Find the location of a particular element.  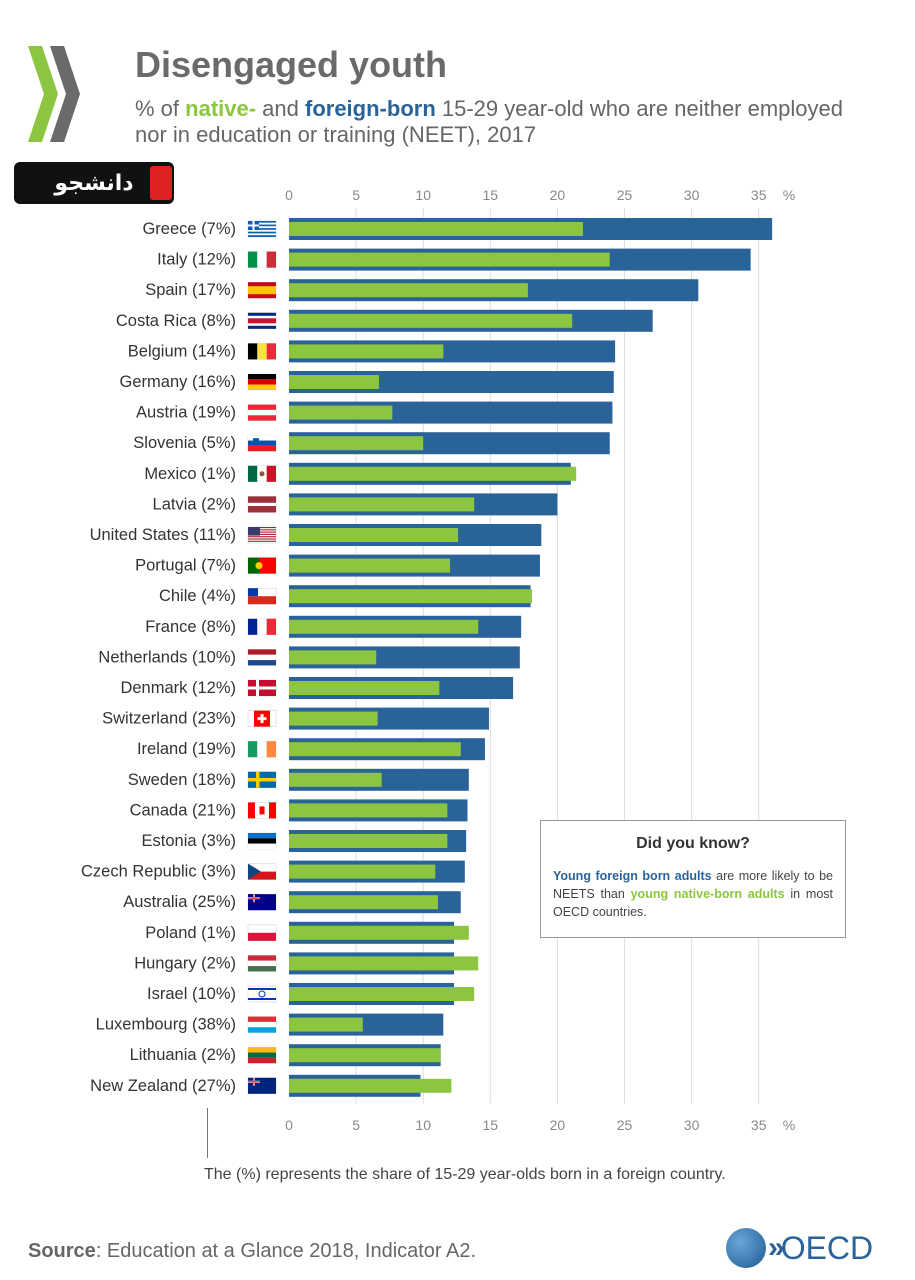

source-label: Source is located at coordinates (62, 1251).